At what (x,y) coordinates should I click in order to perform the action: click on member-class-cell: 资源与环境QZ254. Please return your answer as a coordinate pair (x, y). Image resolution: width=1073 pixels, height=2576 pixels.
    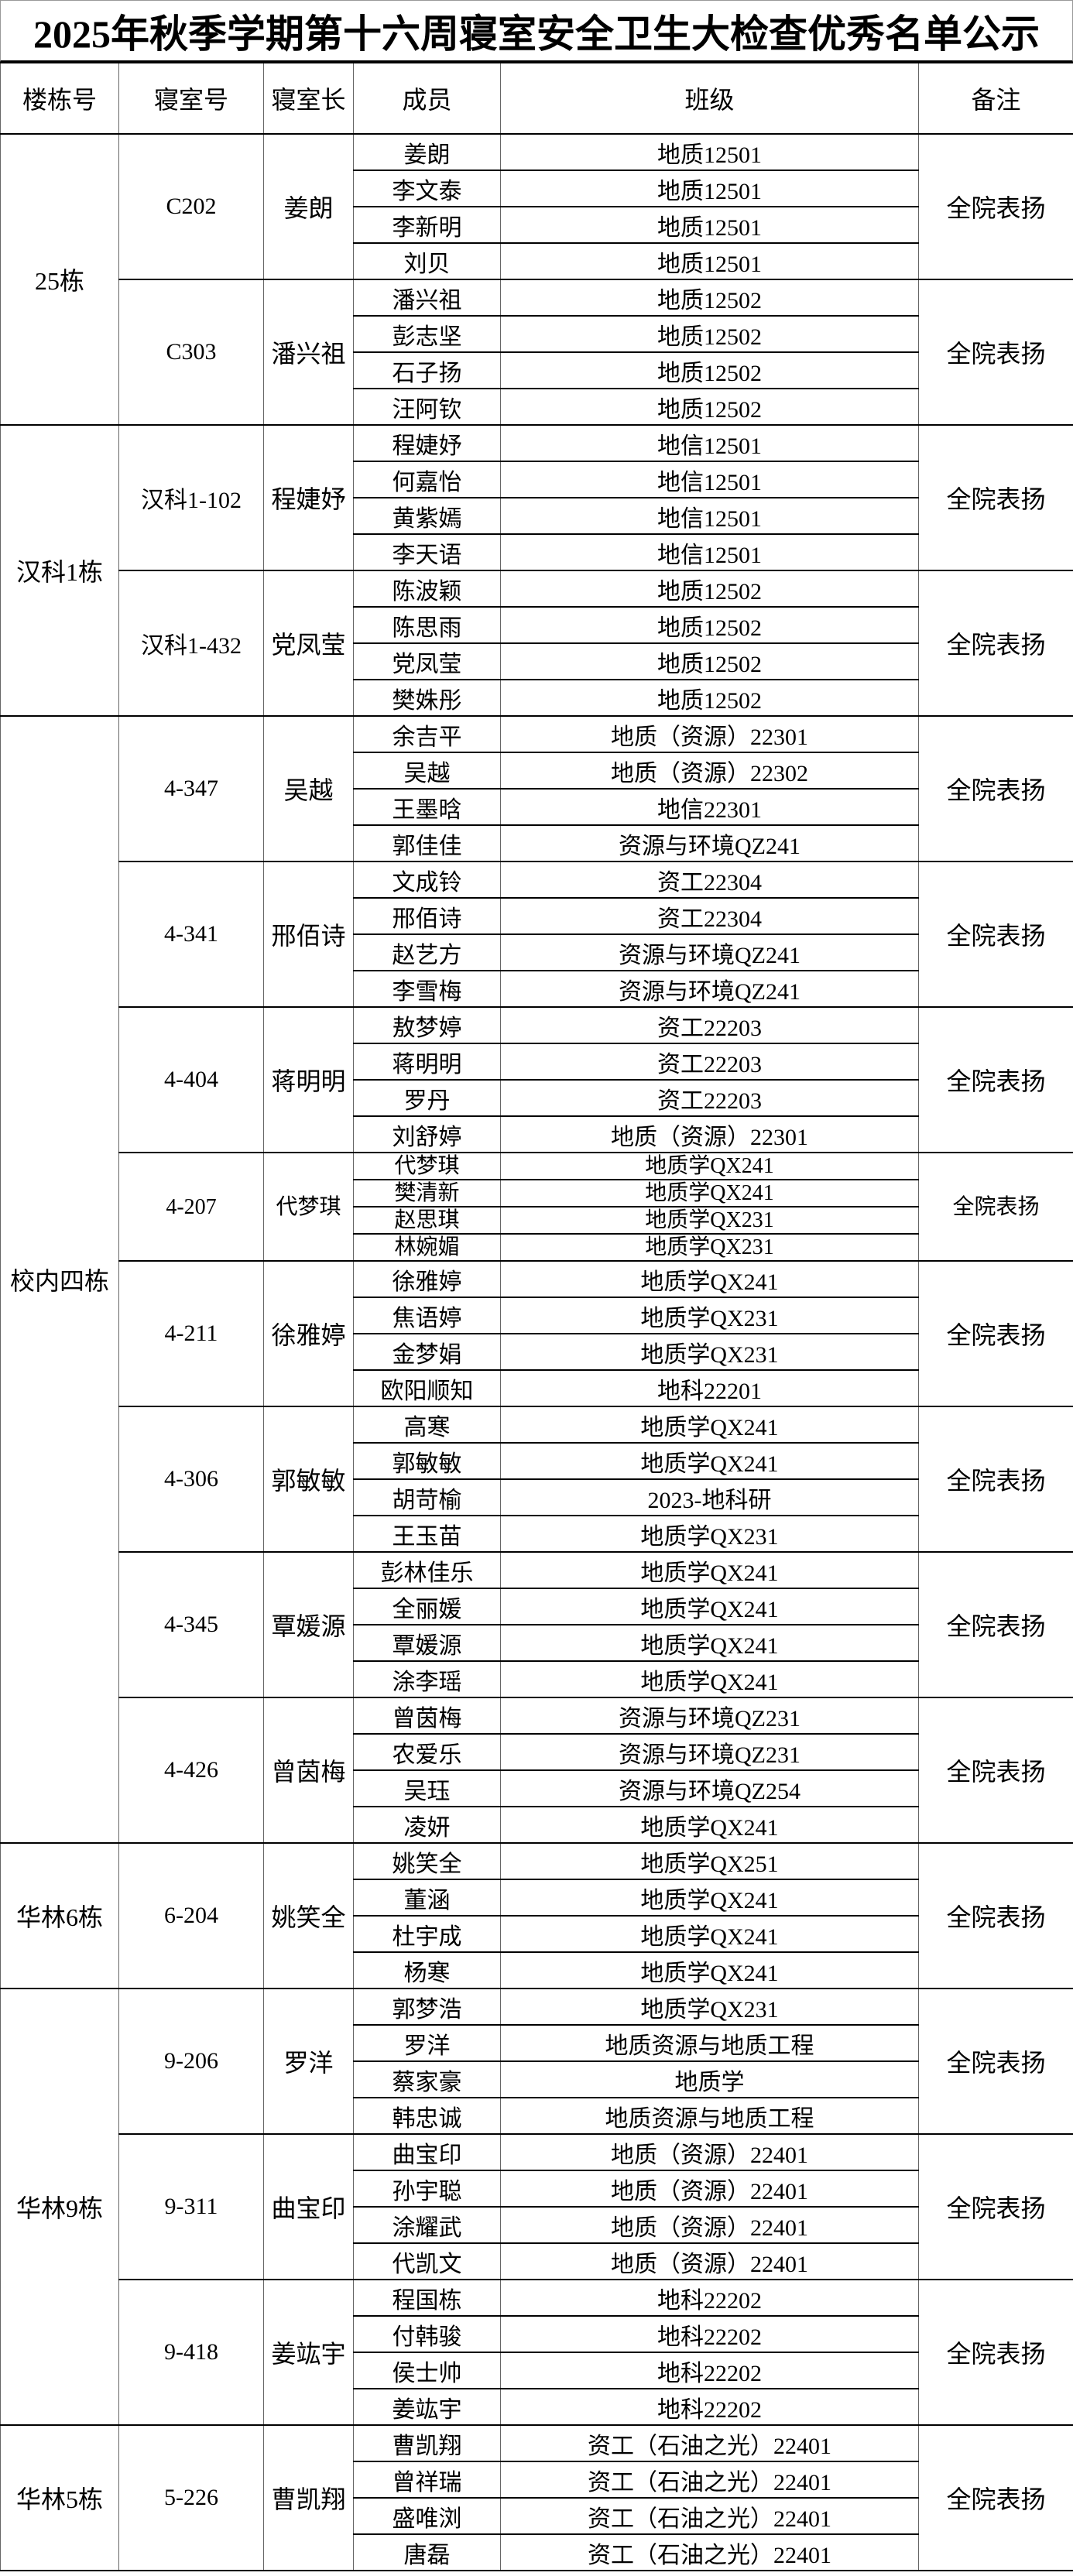
    Looking at the image, I should click on (709, 1788).